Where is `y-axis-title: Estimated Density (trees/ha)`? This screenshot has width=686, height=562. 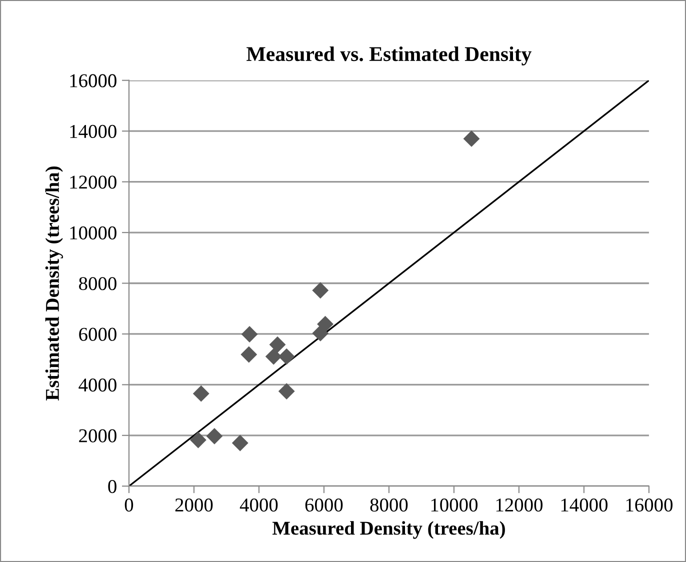 y-axis-title: Estimated Density (trees/ha) is located at coordinates (54, 283).